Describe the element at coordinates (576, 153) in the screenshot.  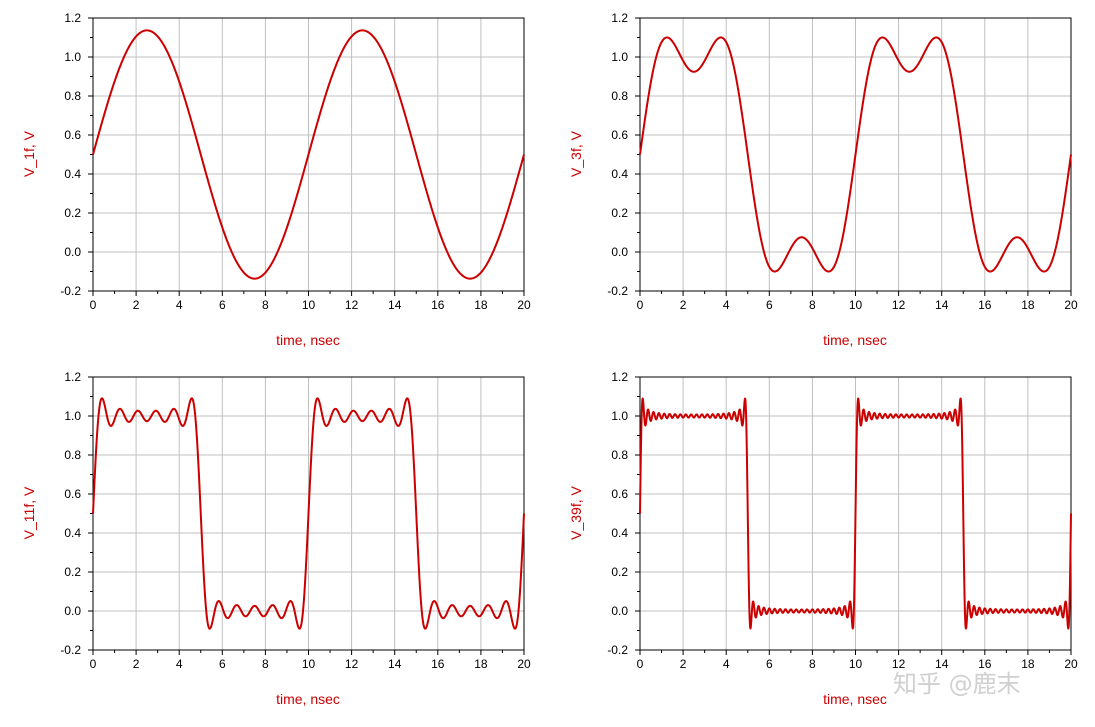
I see `y-axis-label: V_3f, V` at that location.